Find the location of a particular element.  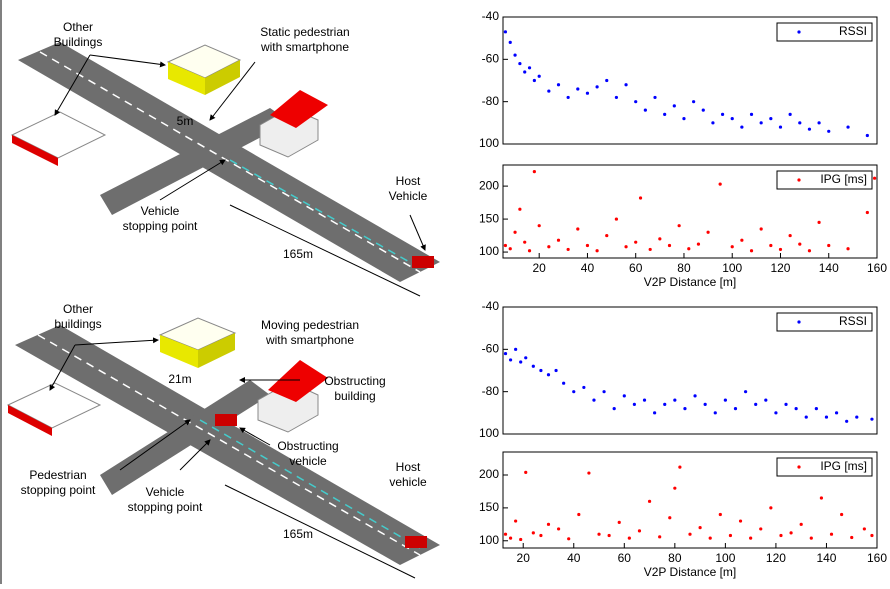

legend-marker is located at coordinates (799, 467).